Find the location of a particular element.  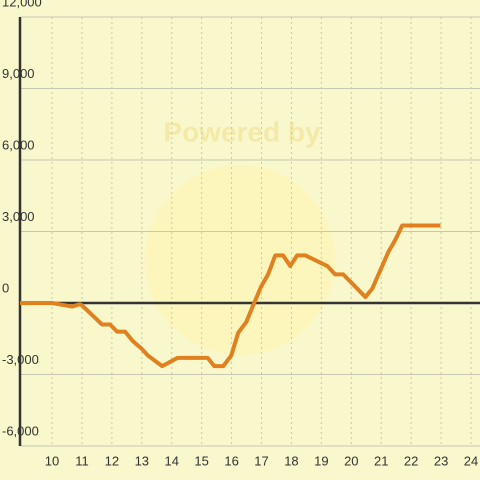

x-tick-label: 21 is located at coordinates (381, 460).